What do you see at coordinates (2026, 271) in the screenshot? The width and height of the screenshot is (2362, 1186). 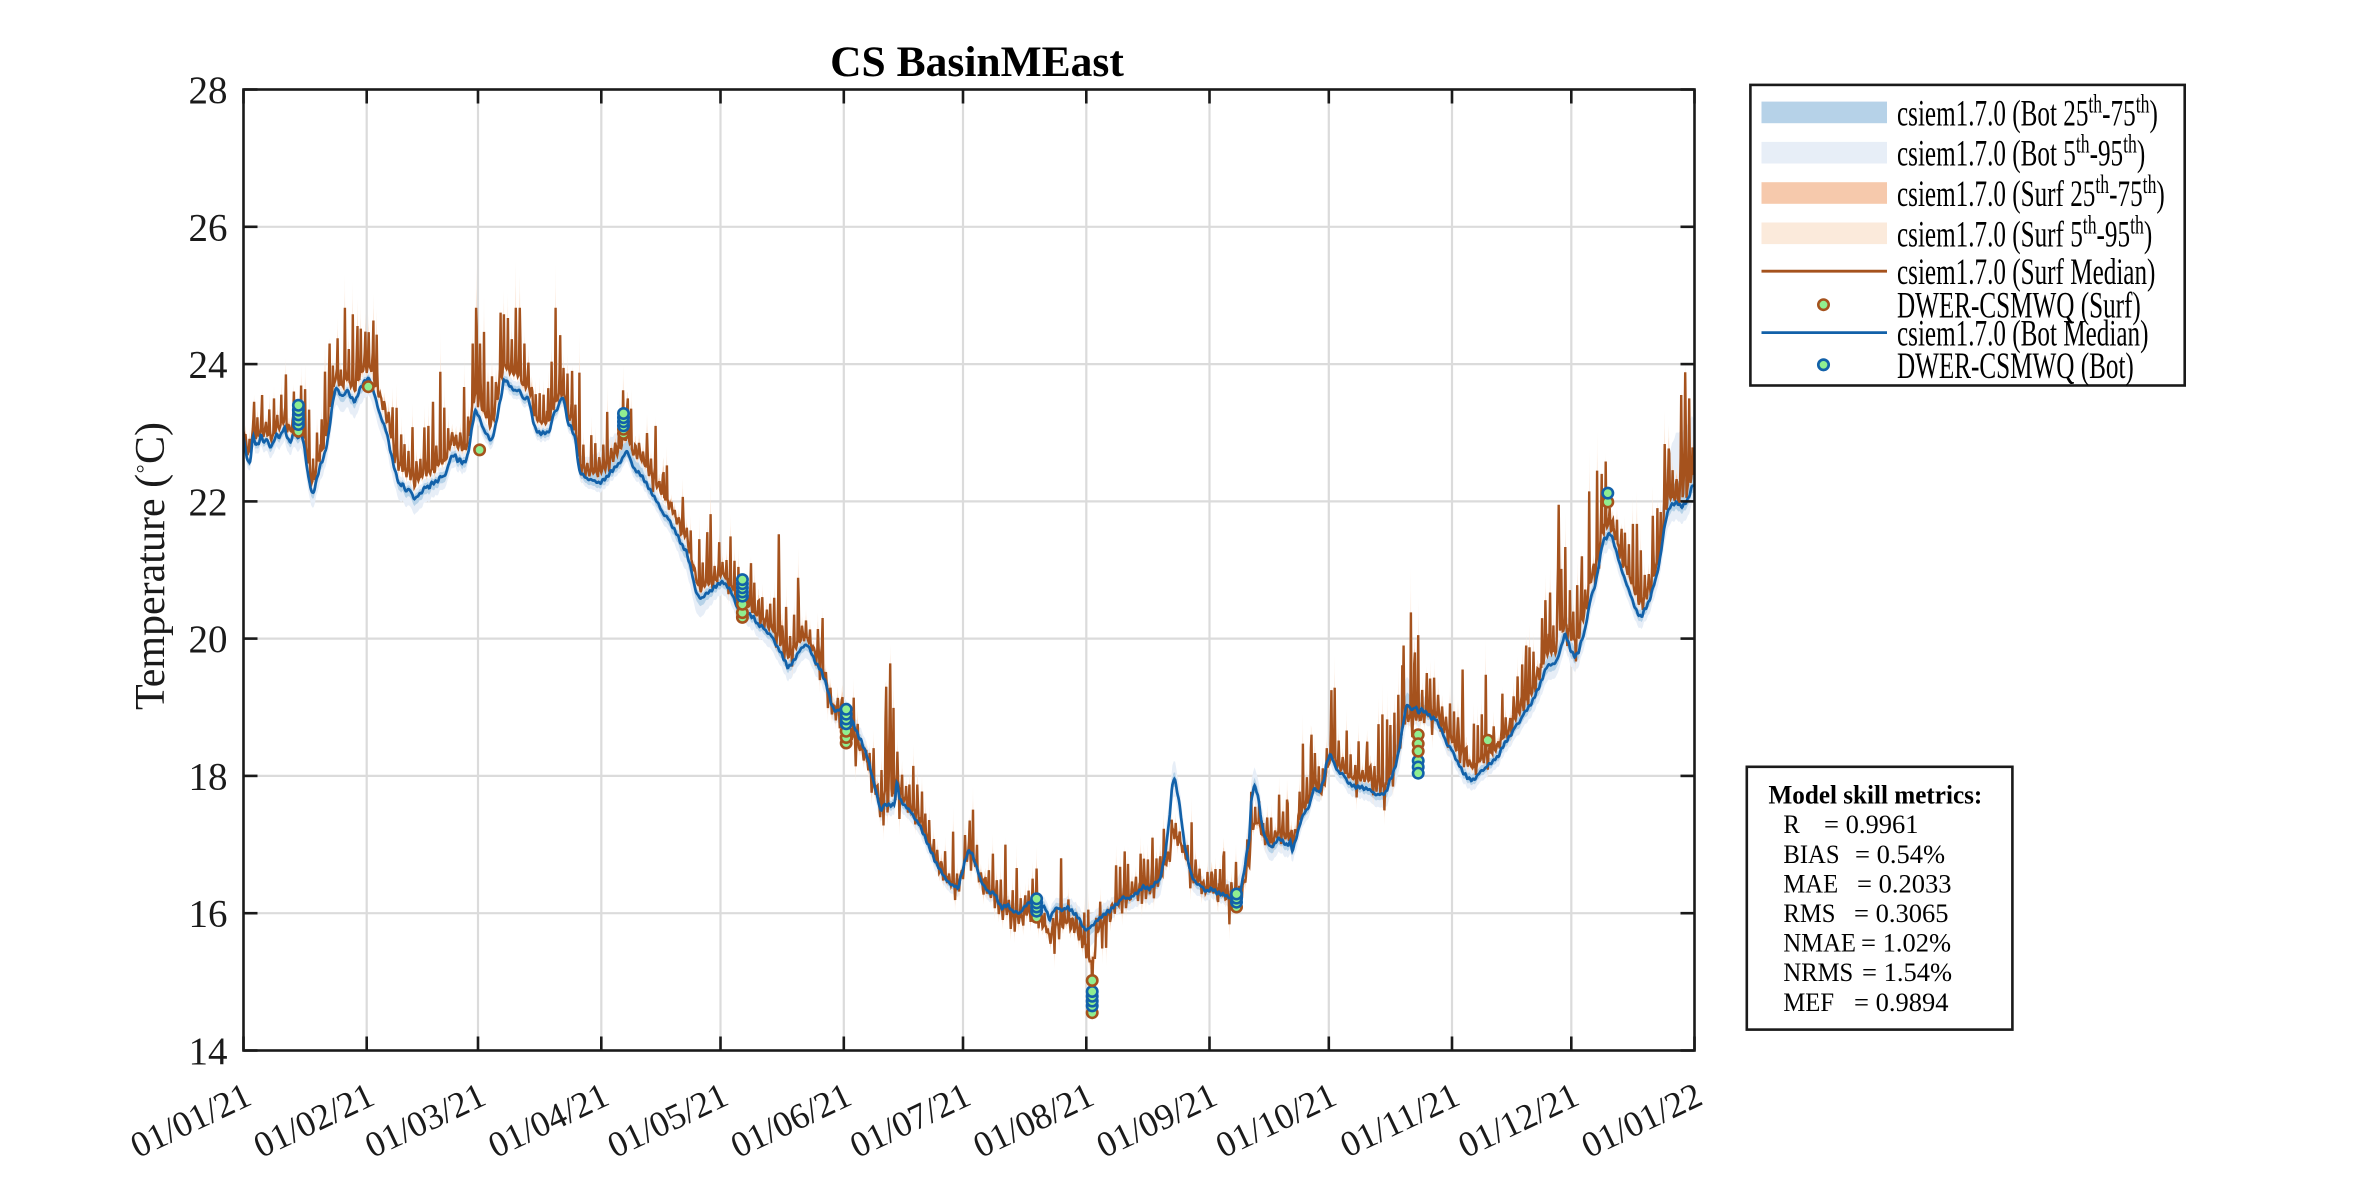 I see `svg-text: csiem1.7.0 (Surf Median)` at bounding box center [2026, 271].